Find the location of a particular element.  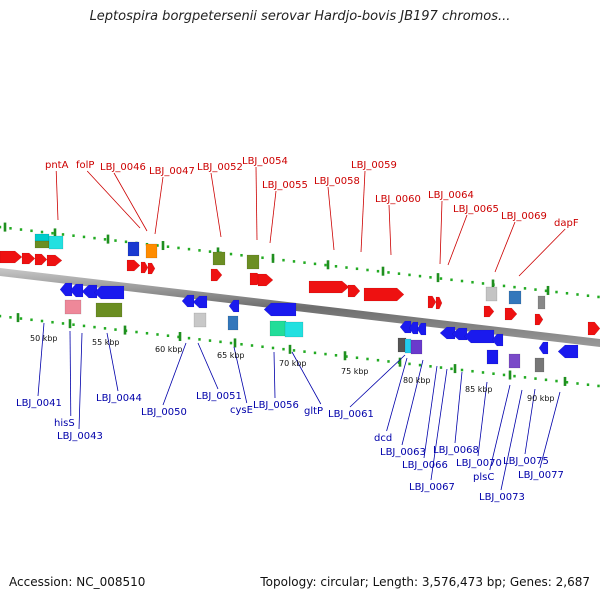

gene-label-bottom: LBJ_0063 is located at coordinates (403, 452).